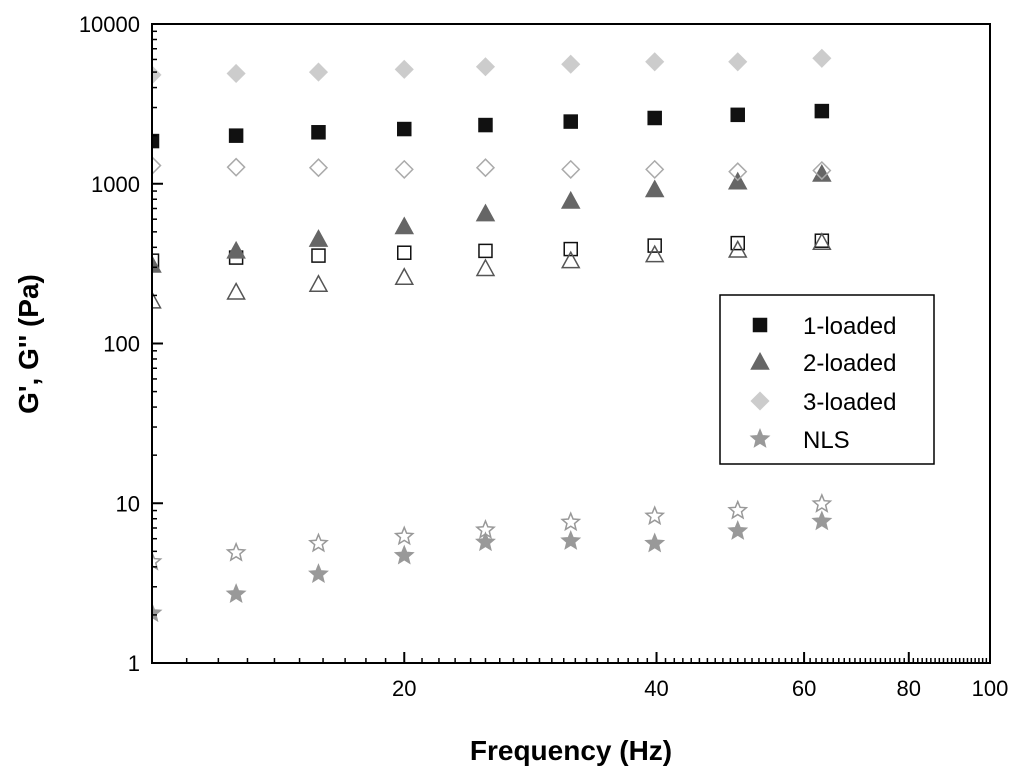  I want to click on y-axis-title: G', G'' (Pa), so click(28, 344).